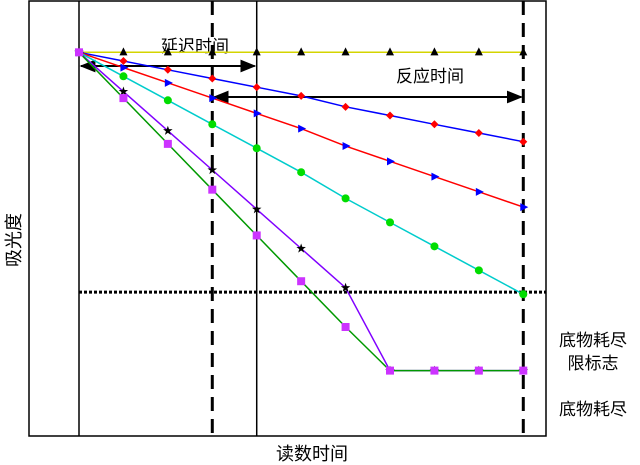 The height and width of the screenshot is (465, 640). What do you see at coordinates (312, 454) in the screenshot?
I see `x-axis-label: 读数时间` at bounding box center [312, 454].